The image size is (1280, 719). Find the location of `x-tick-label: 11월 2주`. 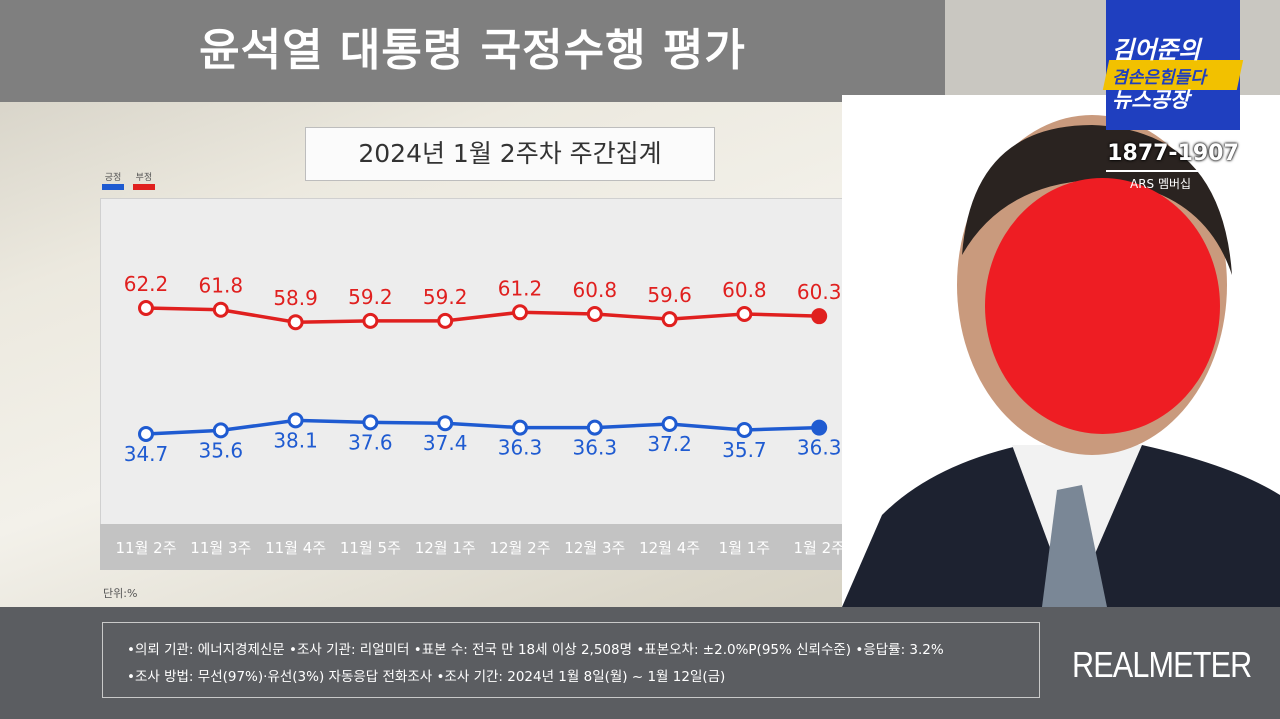

x-tick-label: 11월 2주 is located at coordinates (146, 548).